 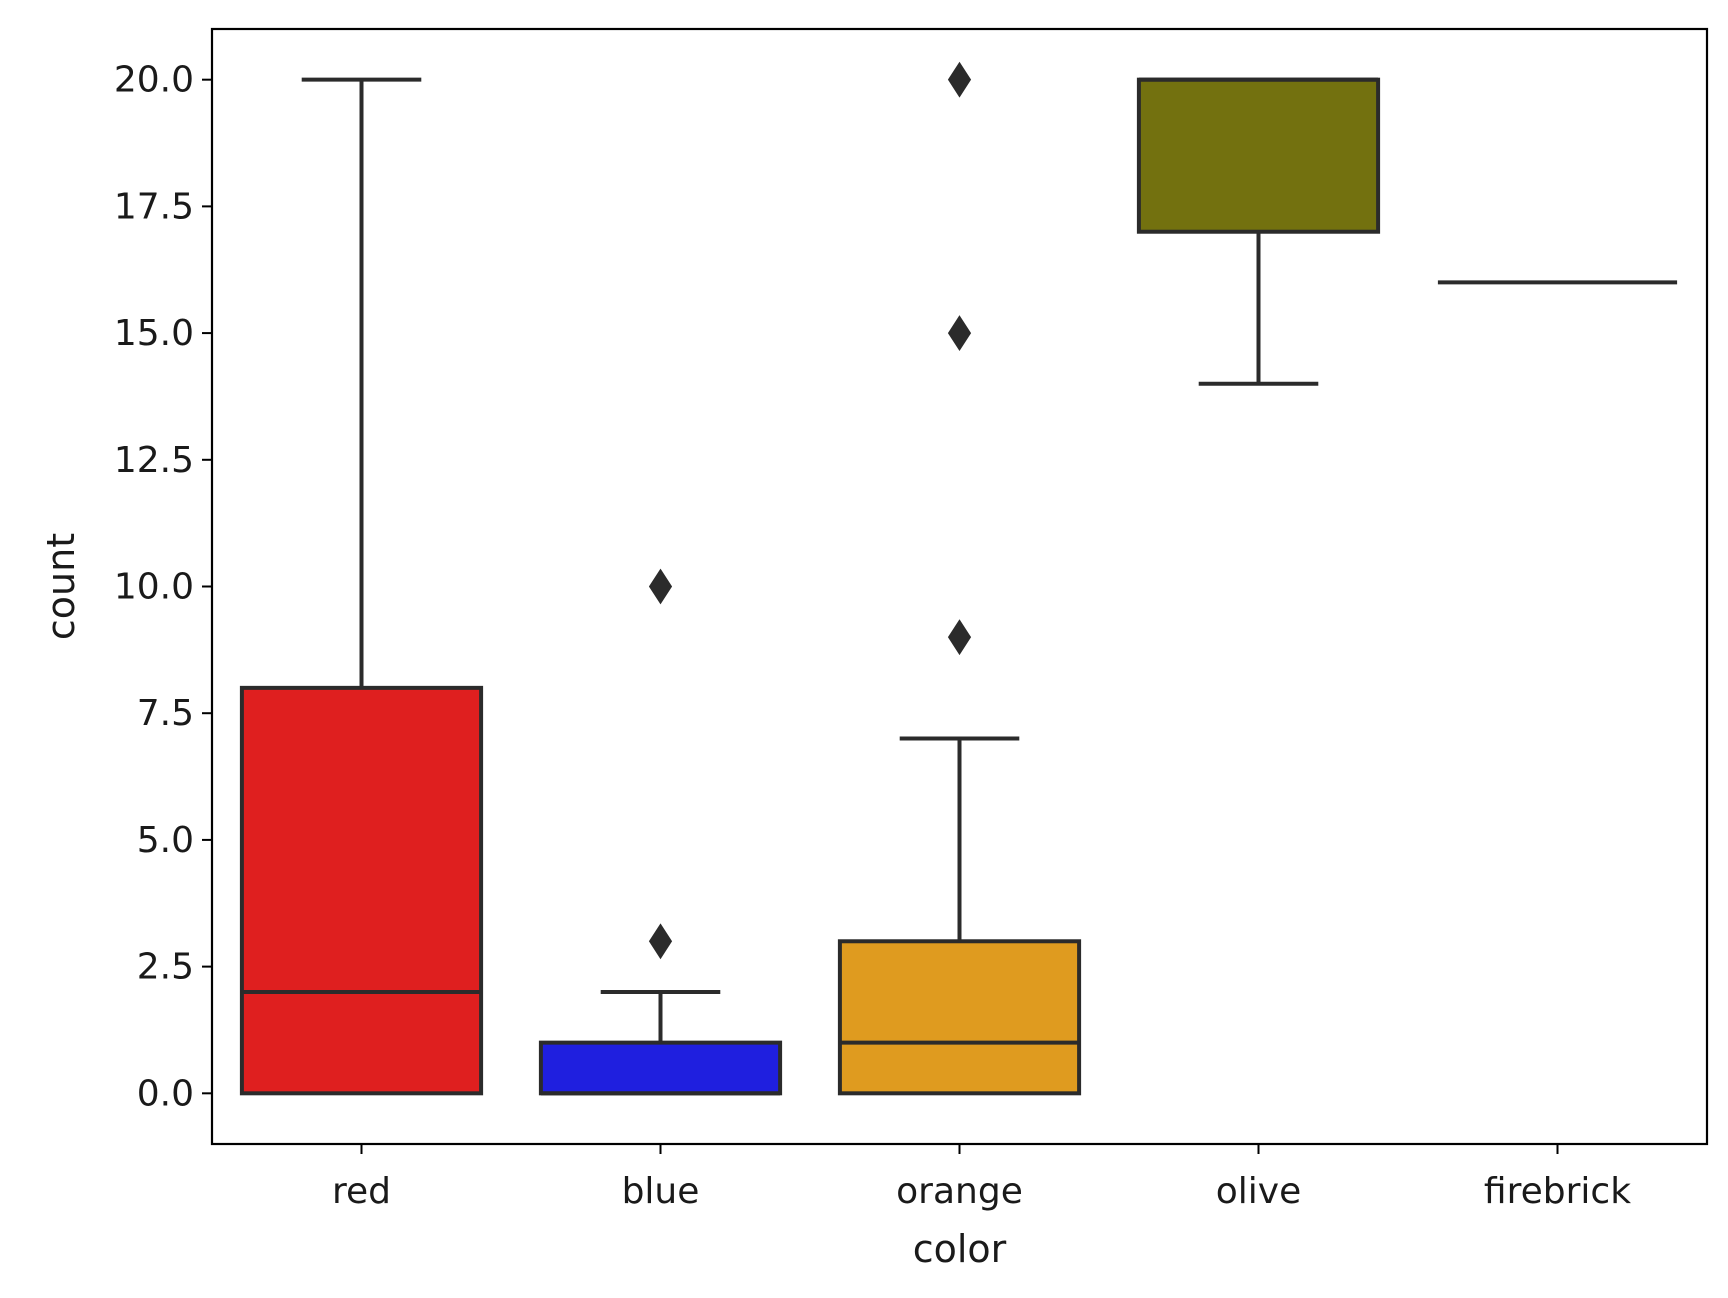 I want to click on x-tick-label: firebrick, so click(x=1557, y=1191).